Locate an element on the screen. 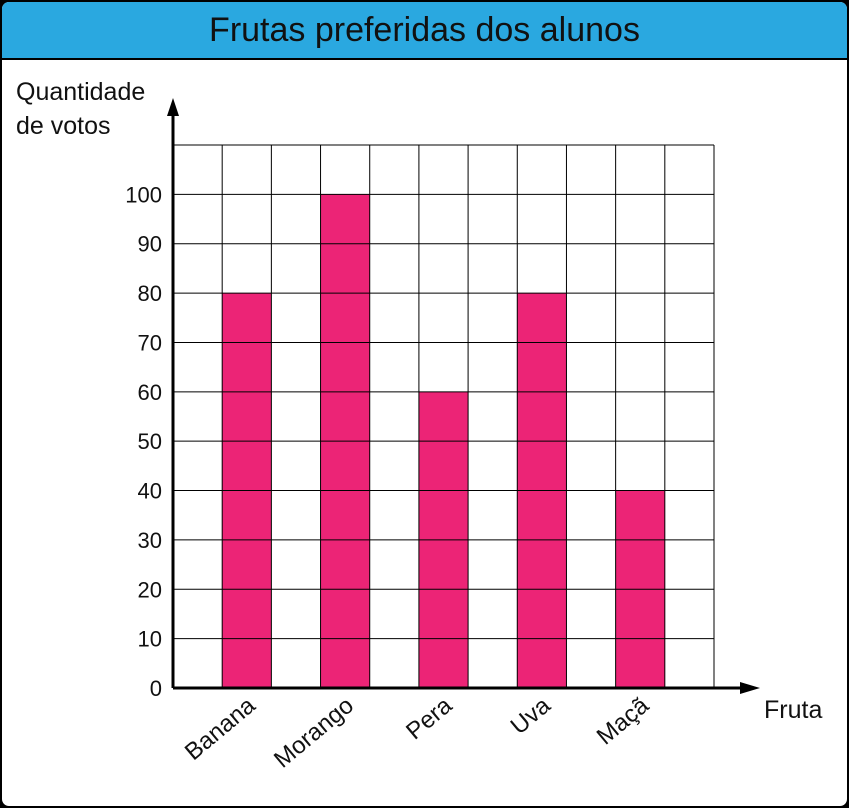  y-tick-label: 80 is located at coordinates (150, 293).